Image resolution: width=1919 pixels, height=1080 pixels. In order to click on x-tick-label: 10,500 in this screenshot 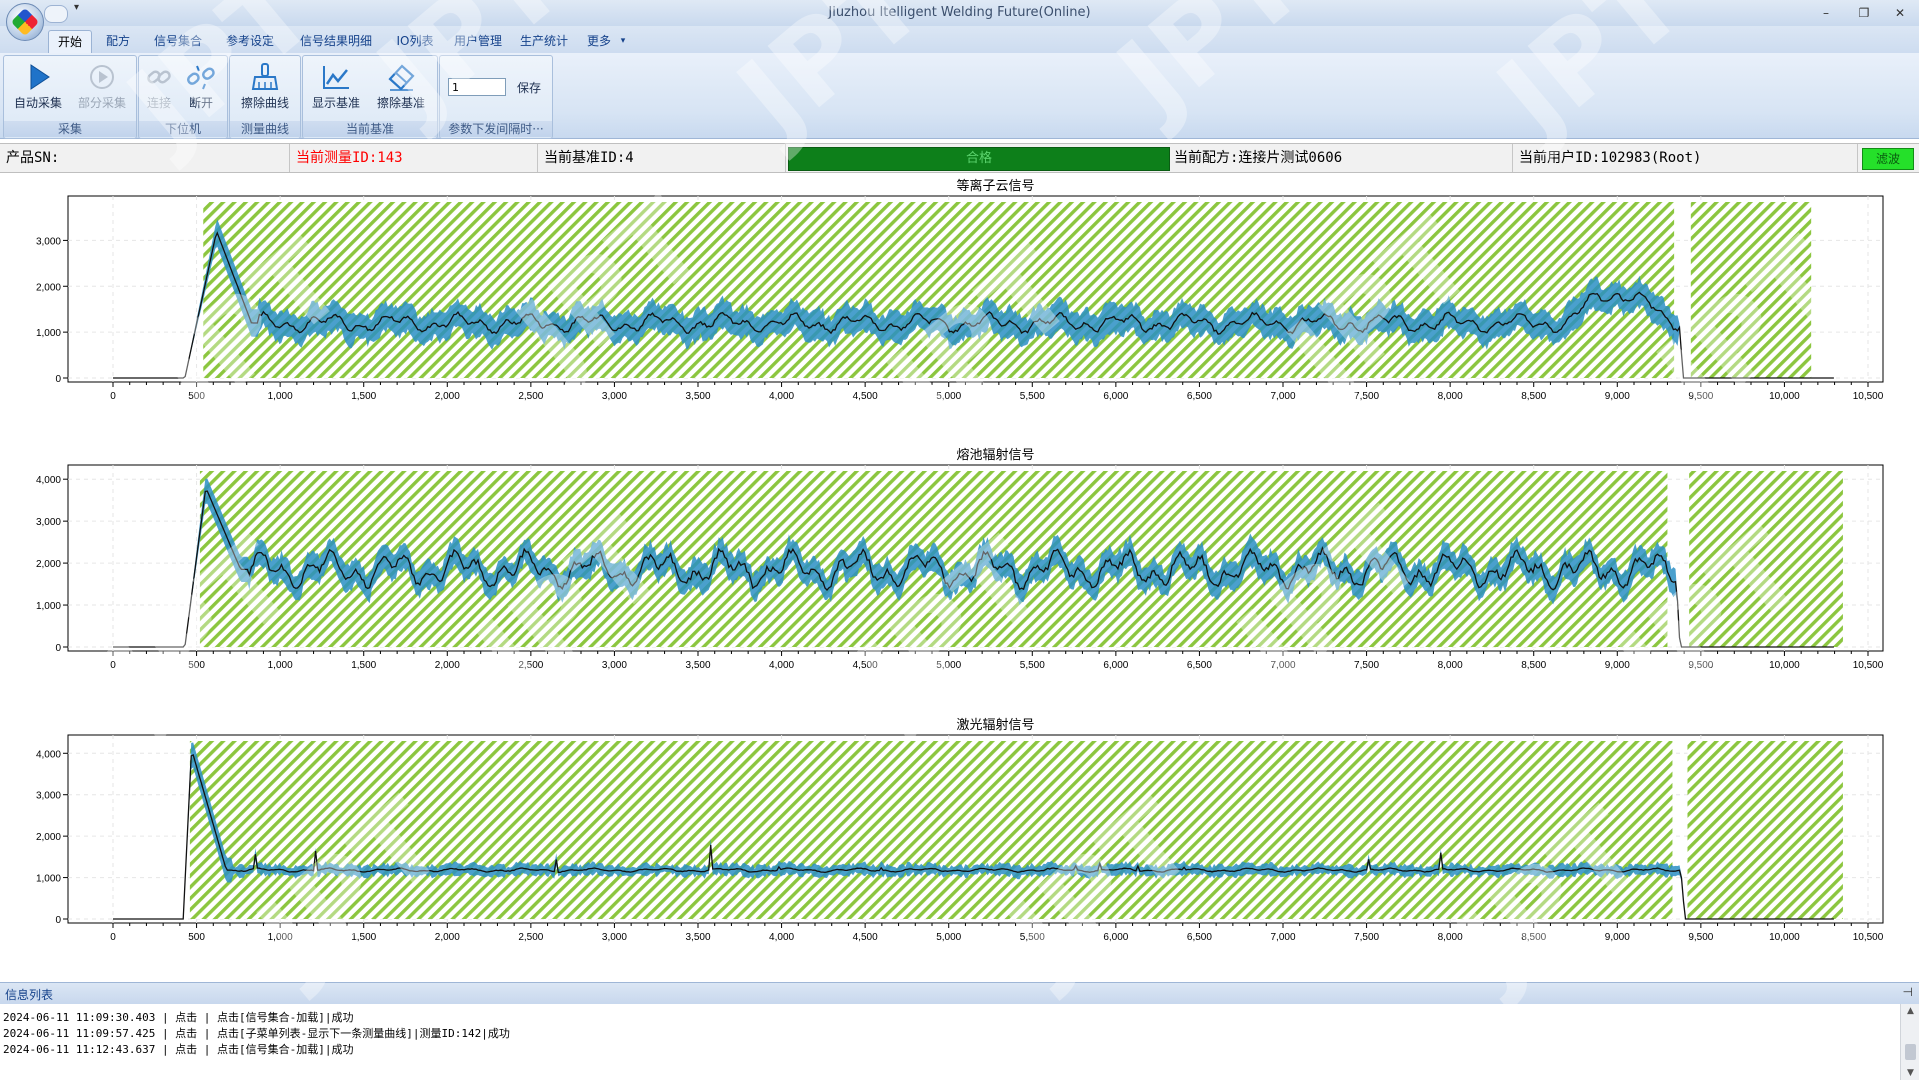, I will do `click(1868, 665)`.